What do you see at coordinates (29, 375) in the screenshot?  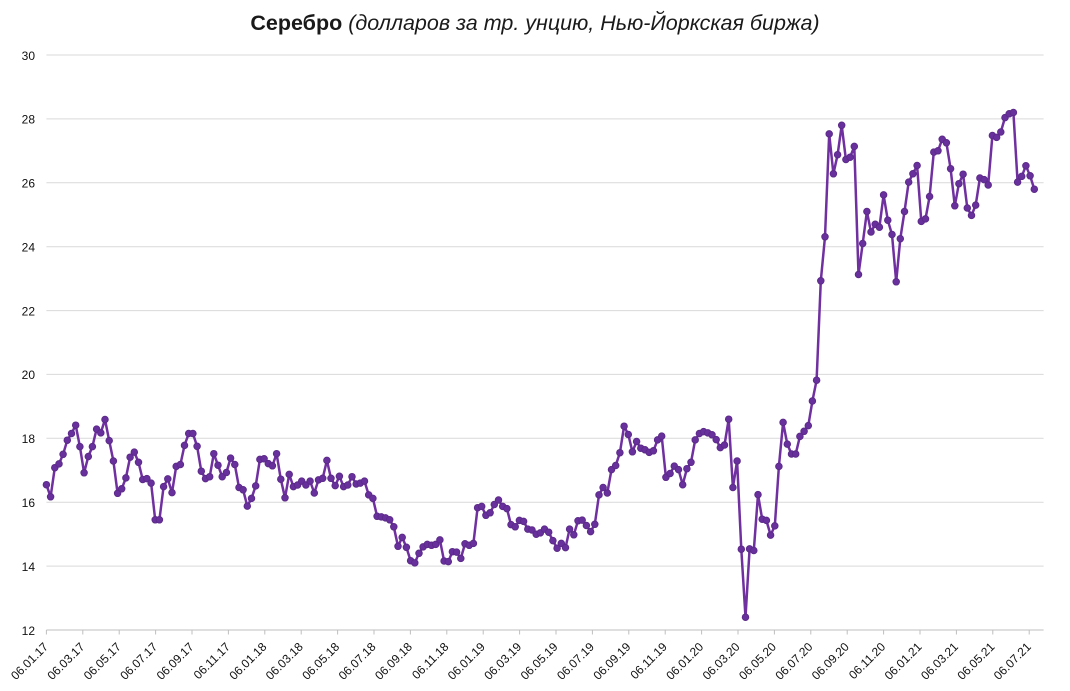 I see `svg-text: 20` at bounding box center [29, 375].